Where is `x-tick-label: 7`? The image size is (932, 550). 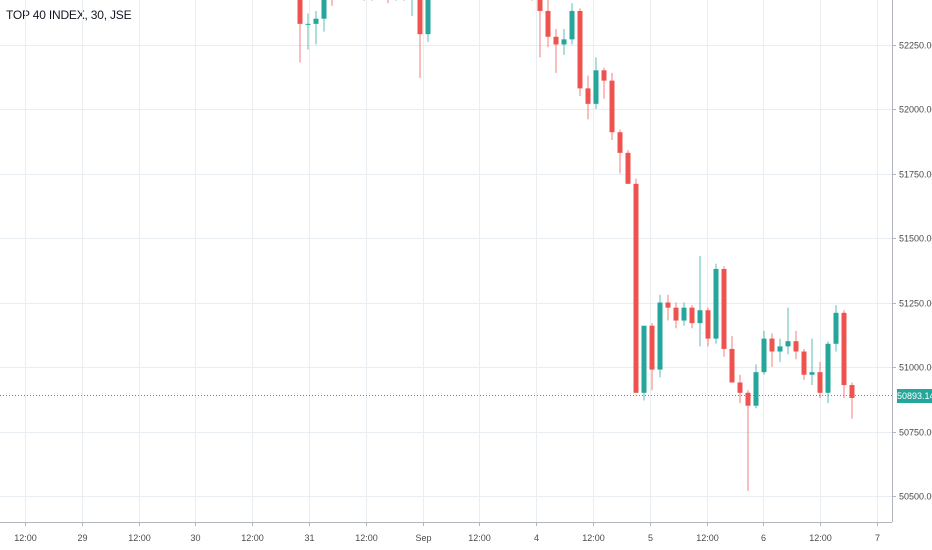 x-tick-label: 7 is located at coordinates (877, 538).